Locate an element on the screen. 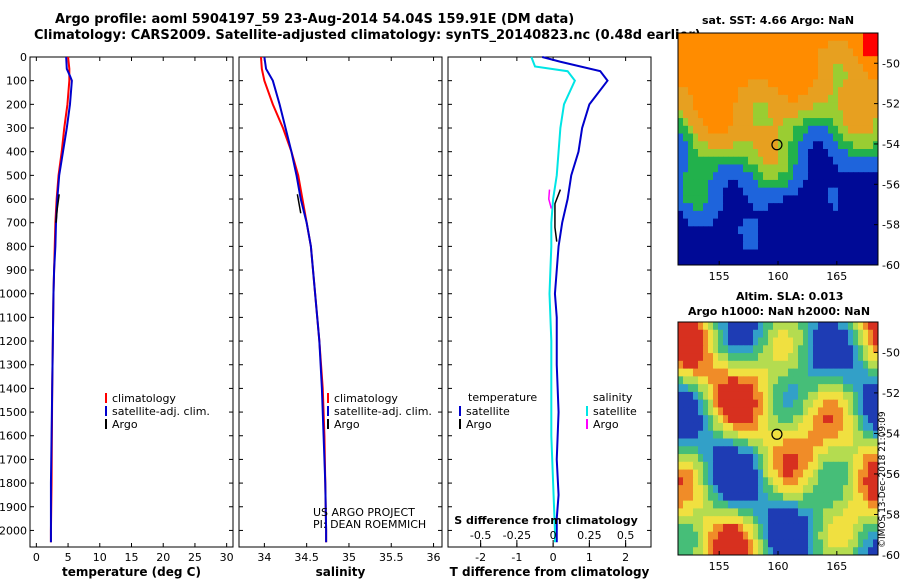 The height and width of the screenshot is (580, 900). difference-legend-title-salinity: salinity is located at coordinates (613, 397).